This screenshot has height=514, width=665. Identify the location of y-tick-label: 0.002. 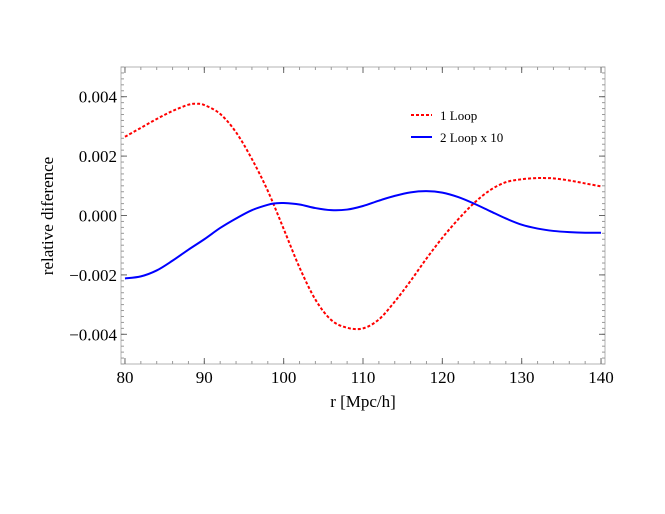
(98, 156).